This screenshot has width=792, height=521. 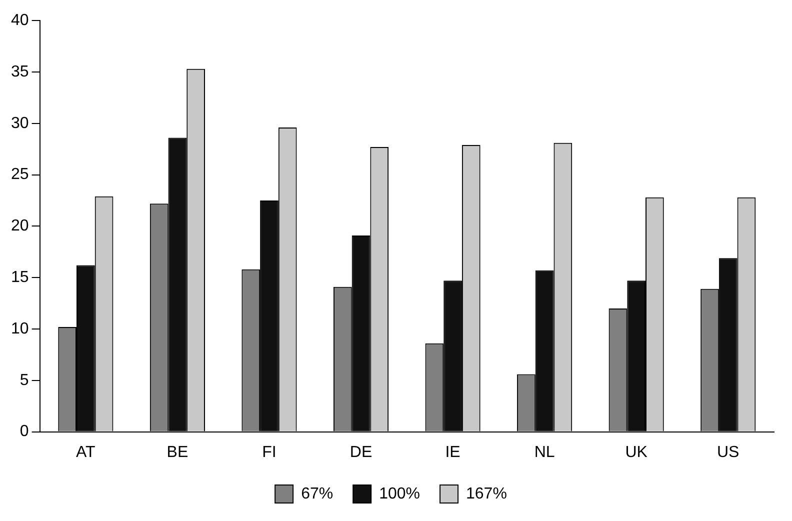 What do you see at coordinates (728, 452) in the screenshot?
I see `x-tick-label: US` at bounding box center [728, 452].